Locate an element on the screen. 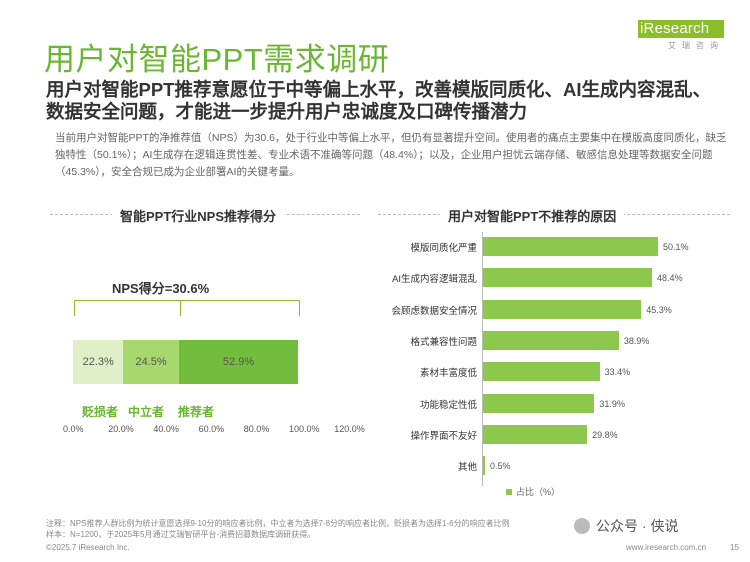 This screenshot has width=750, height=562. legend-swatch is located at coordinates (509, 491).